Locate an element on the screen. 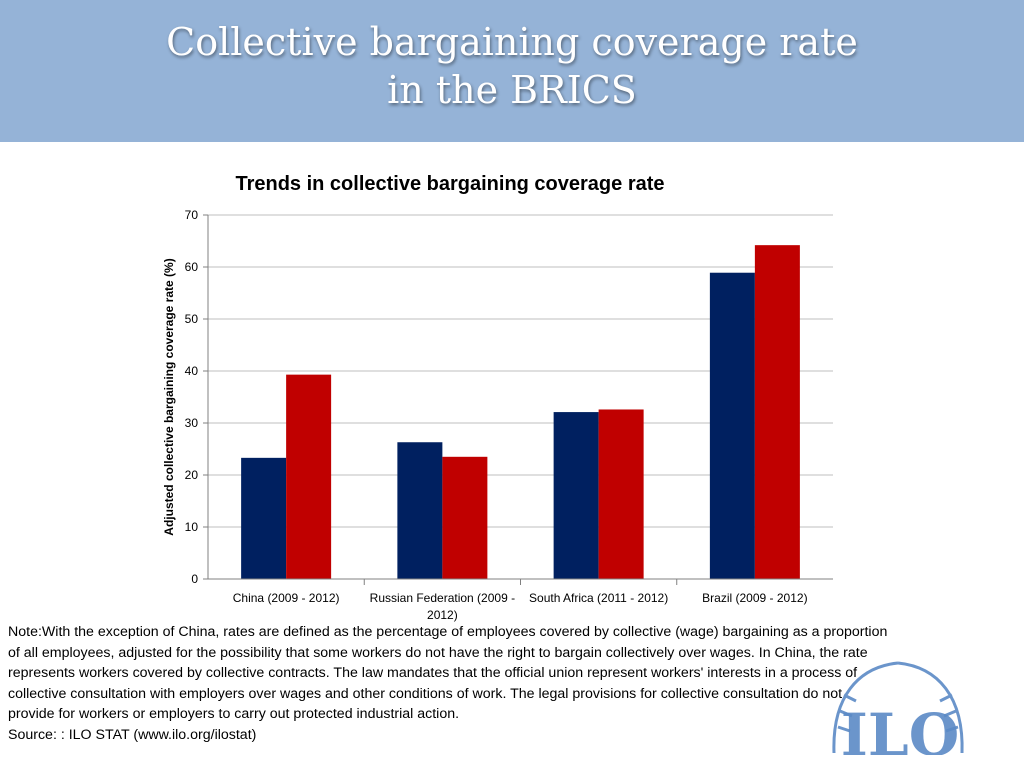  x-category-label: China (2009 - 2012) is located at coordinates (286, 598).